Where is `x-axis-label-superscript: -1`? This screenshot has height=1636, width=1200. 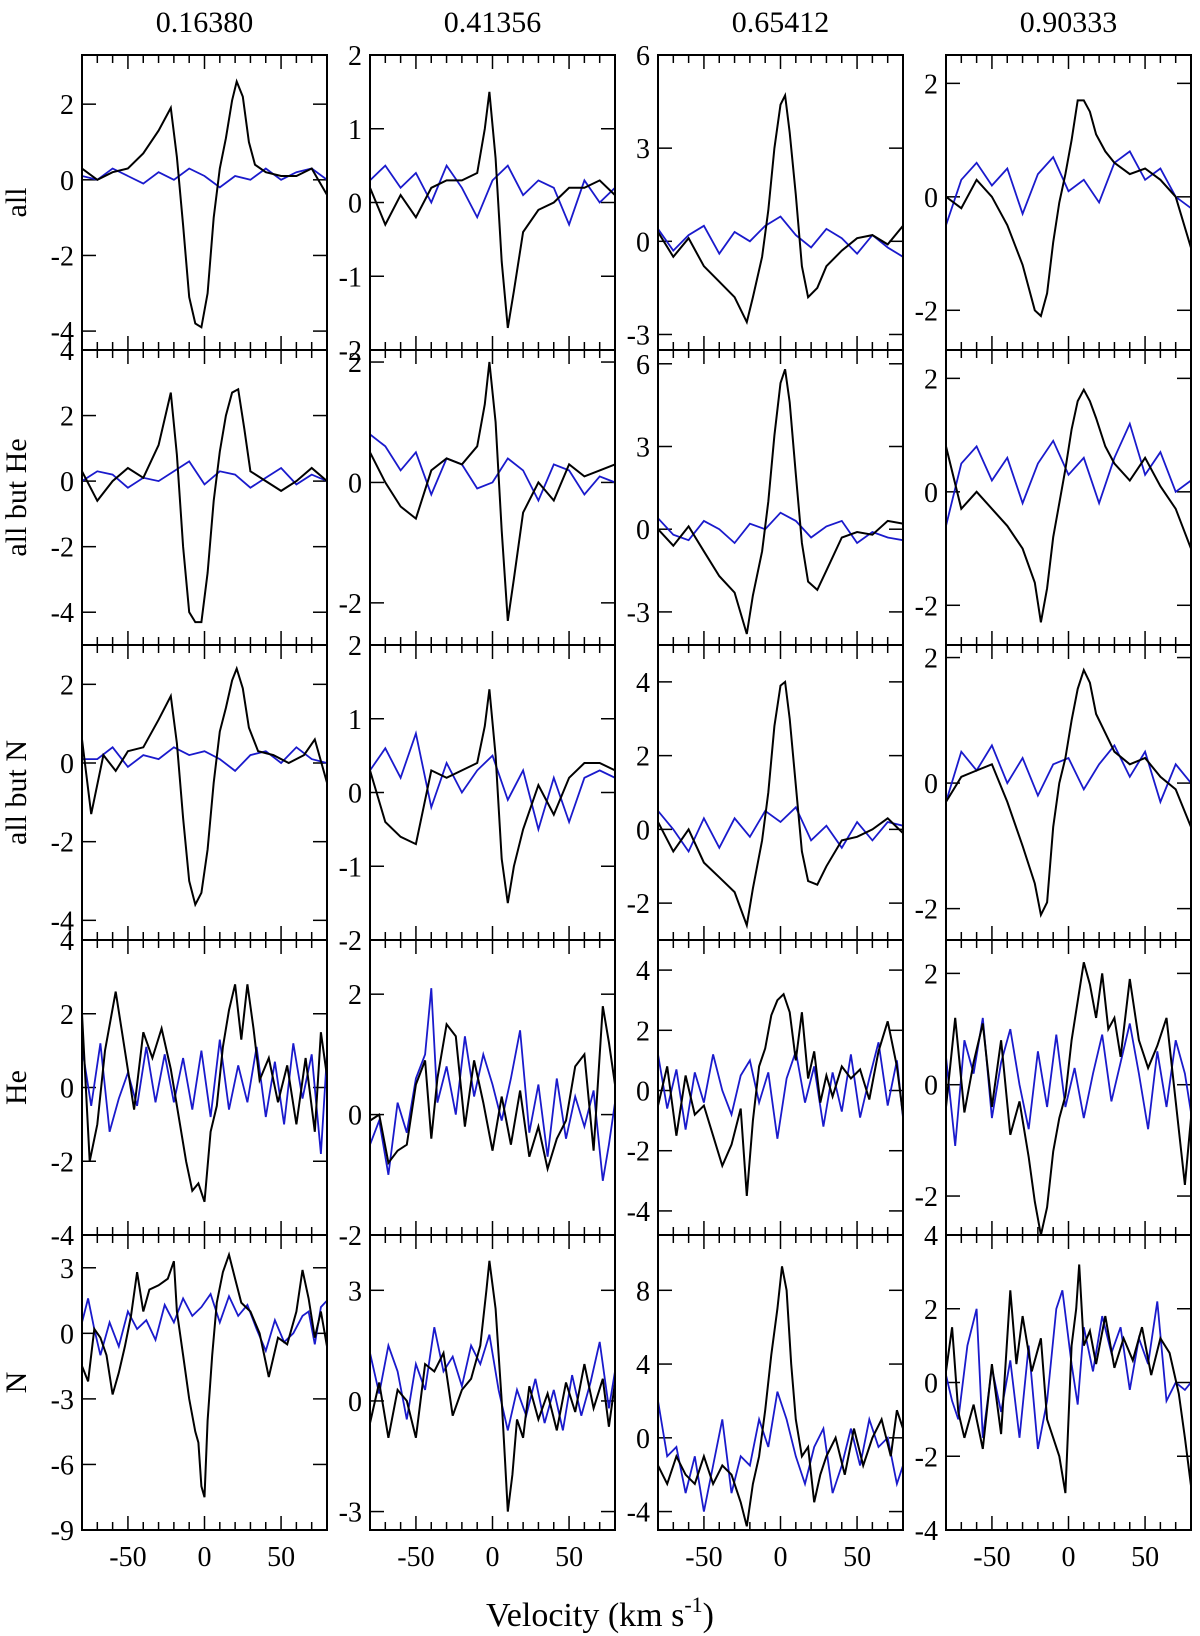
x-axis-label-superscript: -1 is located at coordinates (693, 1604).